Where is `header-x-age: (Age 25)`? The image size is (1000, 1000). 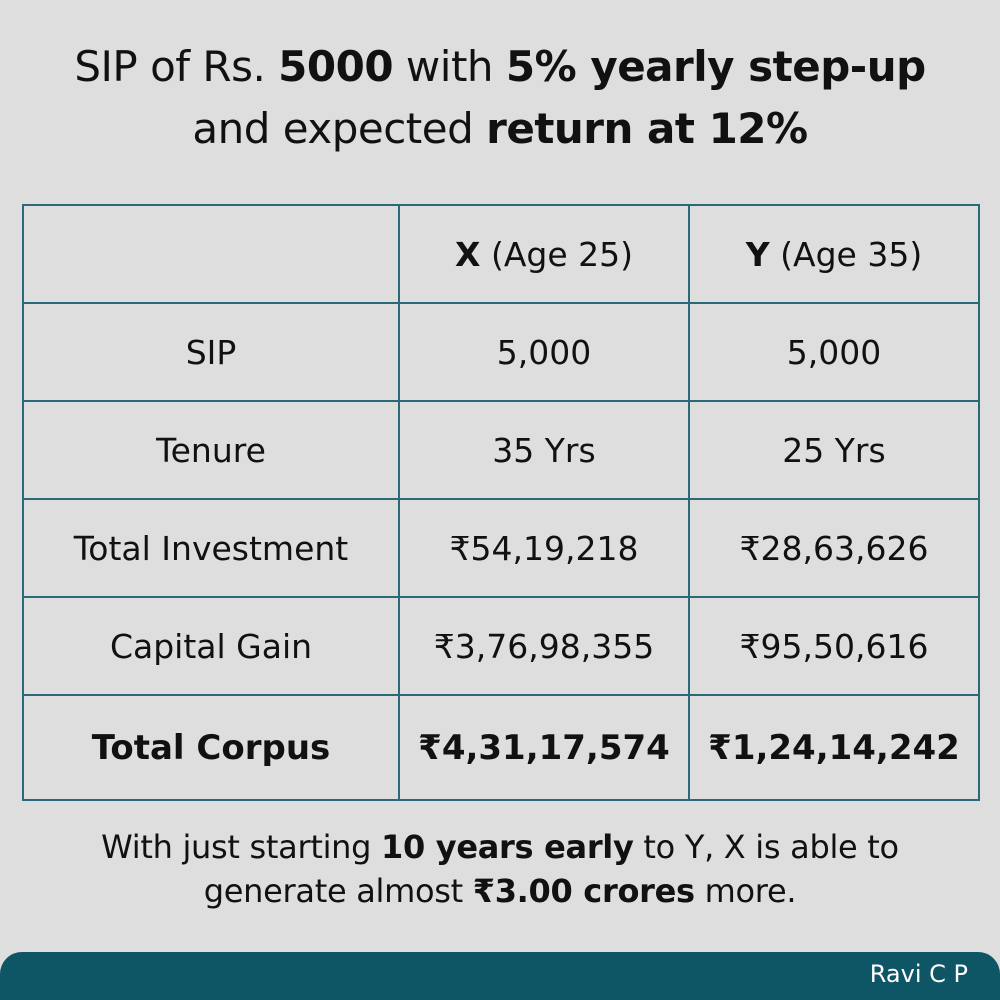 header-x-age: (Age 25) is located at coordinates (556, 254).